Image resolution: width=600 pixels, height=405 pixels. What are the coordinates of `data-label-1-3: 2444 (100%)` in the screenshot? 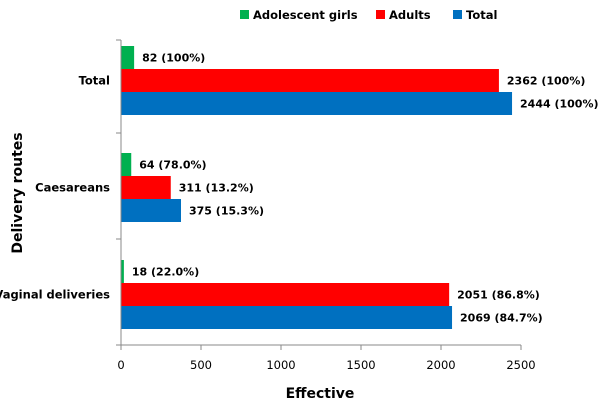 It's located at (559, 104).